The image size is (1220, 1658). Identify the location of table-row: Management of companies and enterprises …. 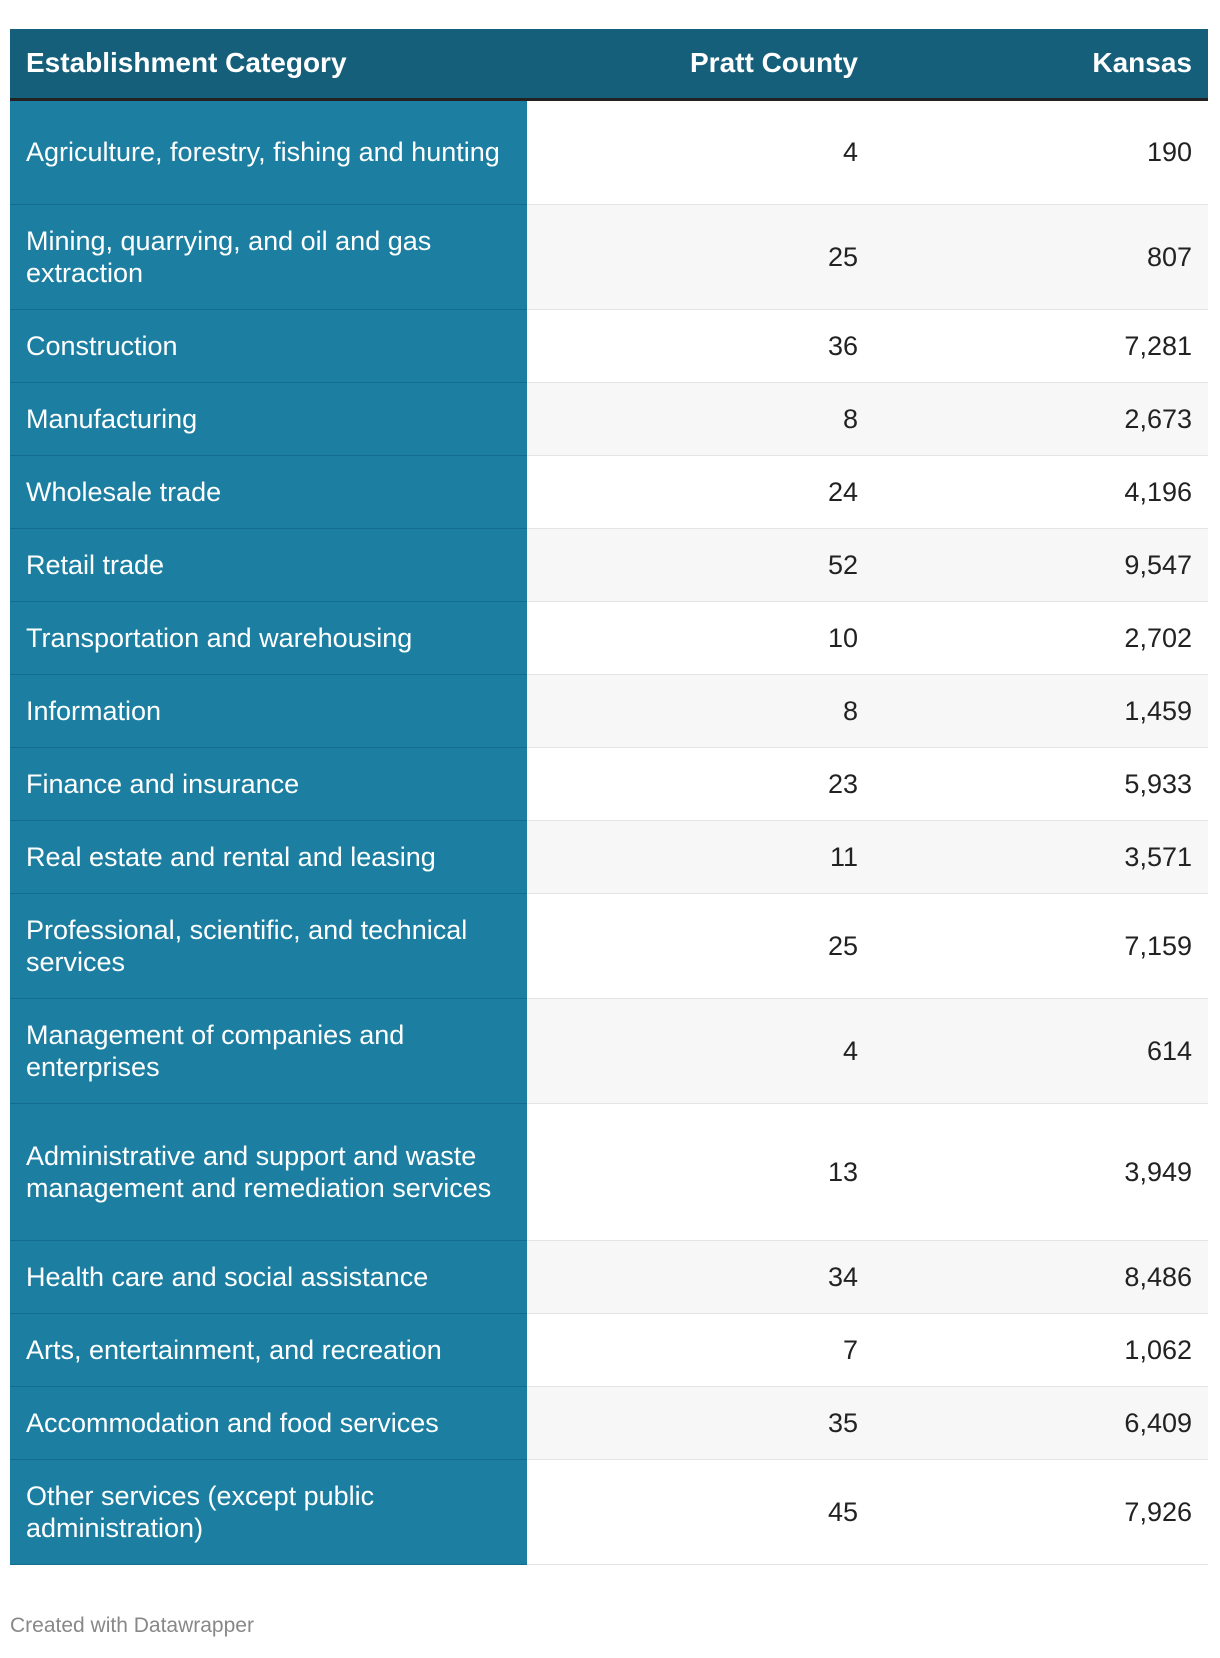
(609, 1051).